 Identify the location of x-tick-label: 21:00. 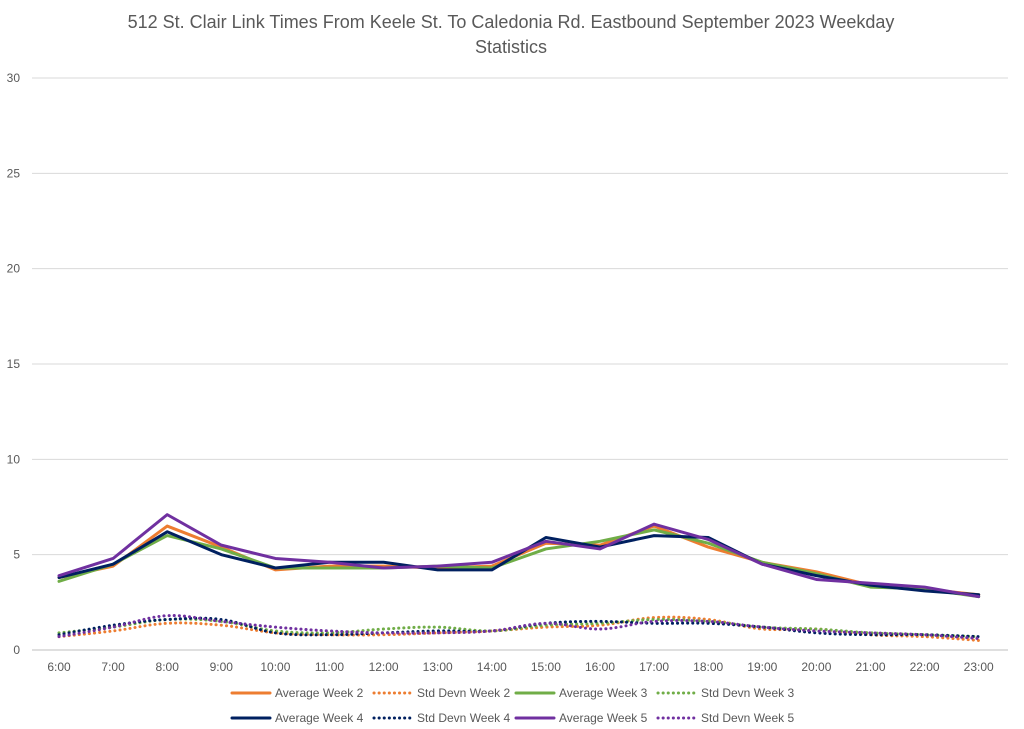
(870, 667).